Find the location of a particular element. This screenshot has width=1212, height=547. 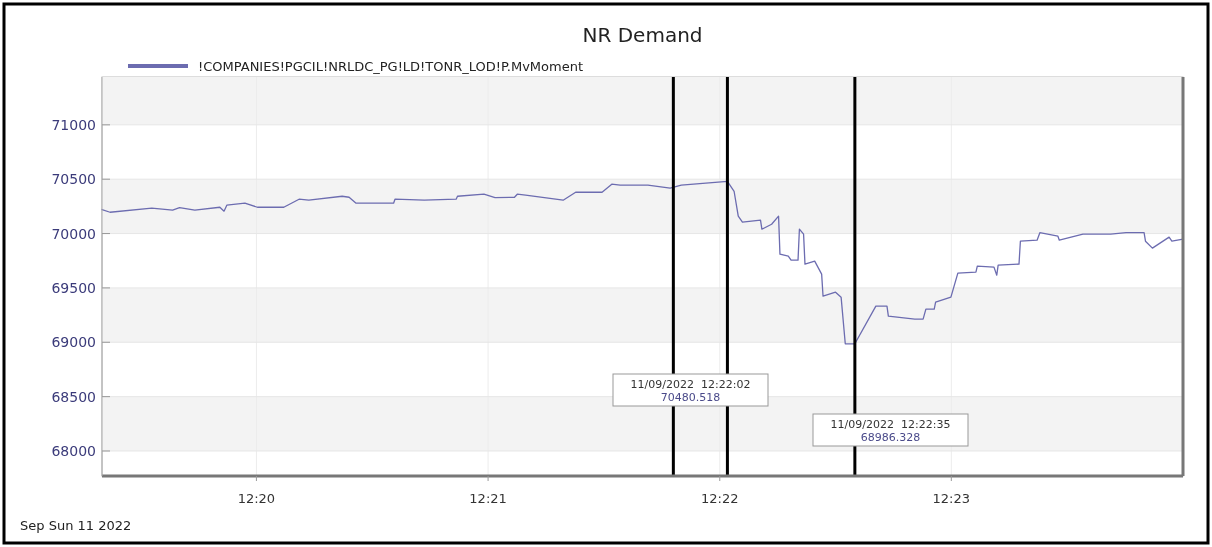

x-tick-label: 12:22 is located at coordinates (720, 498).